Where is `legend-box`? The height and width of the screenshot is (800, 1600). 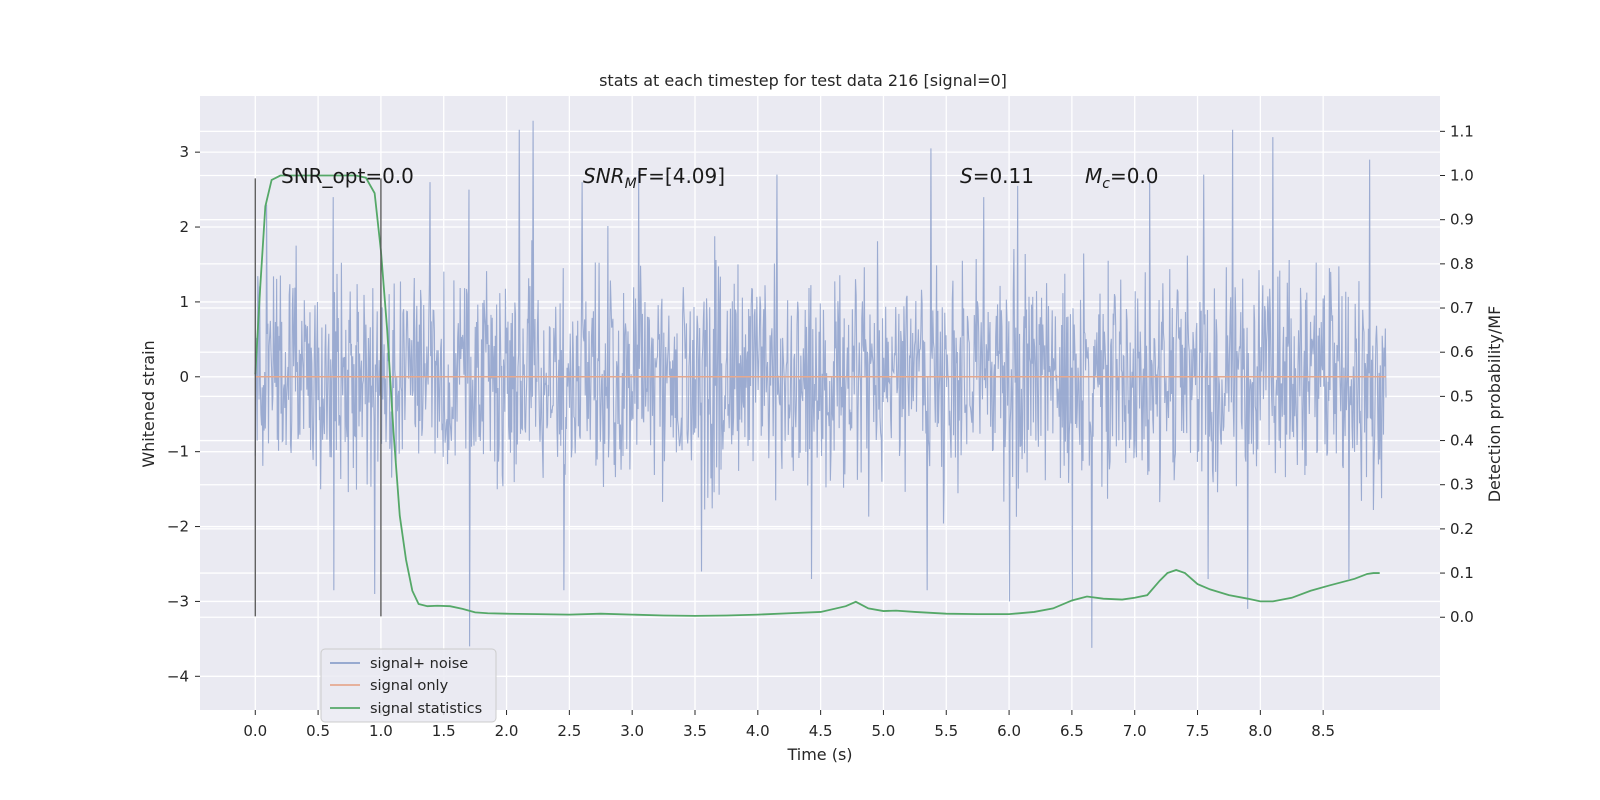
legend-box is located at coordinates (408, 685).